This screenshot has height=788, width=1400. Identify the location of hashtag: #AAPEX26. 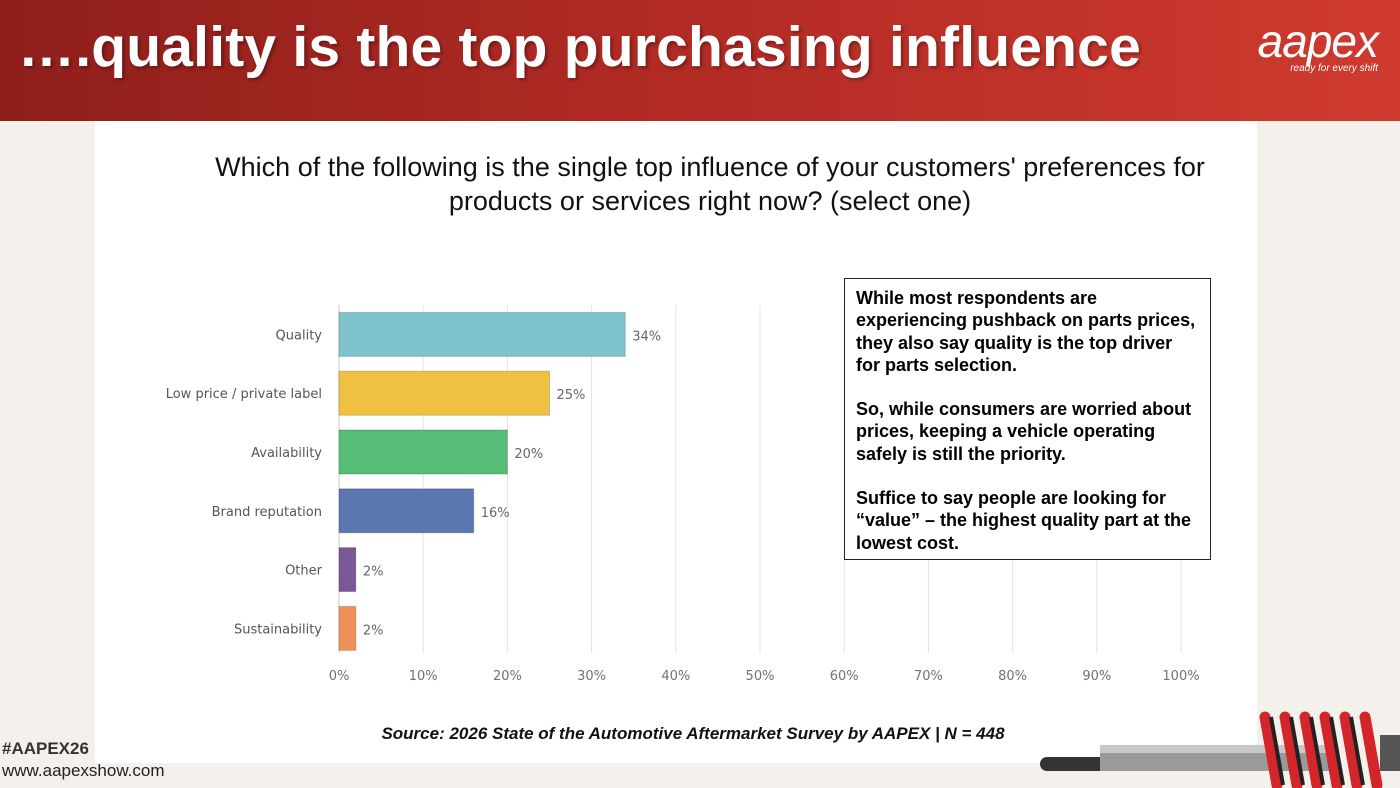
(45, 748).